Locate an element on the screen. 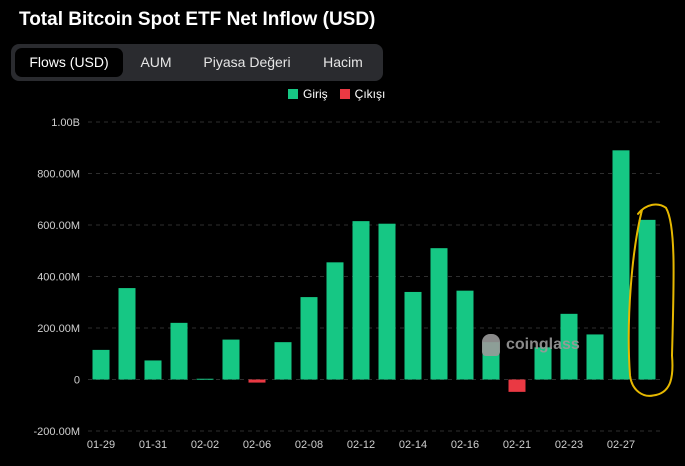 The height and width of the screenshot is (466, 685). view-tabs: Flows (USD) AUM Piyasa Değeri Hacim is located at coordinates (197, 62).